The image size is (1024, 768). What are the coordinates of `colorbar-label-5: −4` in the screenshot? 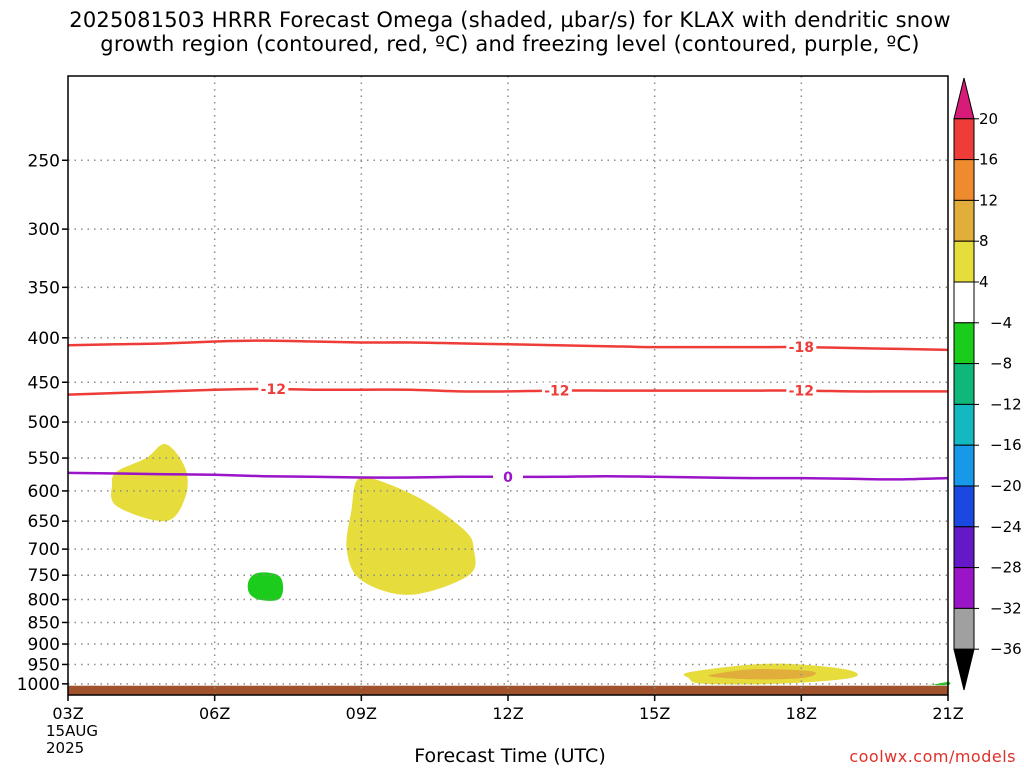 It's located at (1001, 323).